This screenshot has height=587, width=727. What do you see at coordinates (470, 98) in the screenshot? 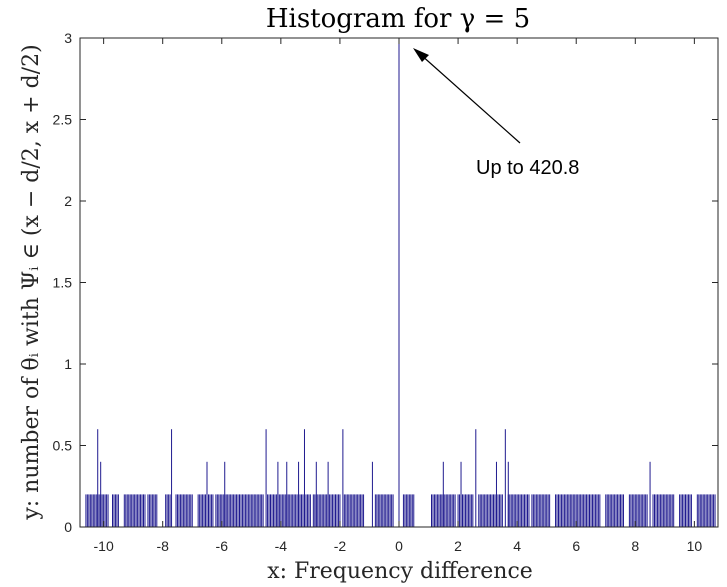
I see `annotation-arrow-line` at bounding box center [470, 98].